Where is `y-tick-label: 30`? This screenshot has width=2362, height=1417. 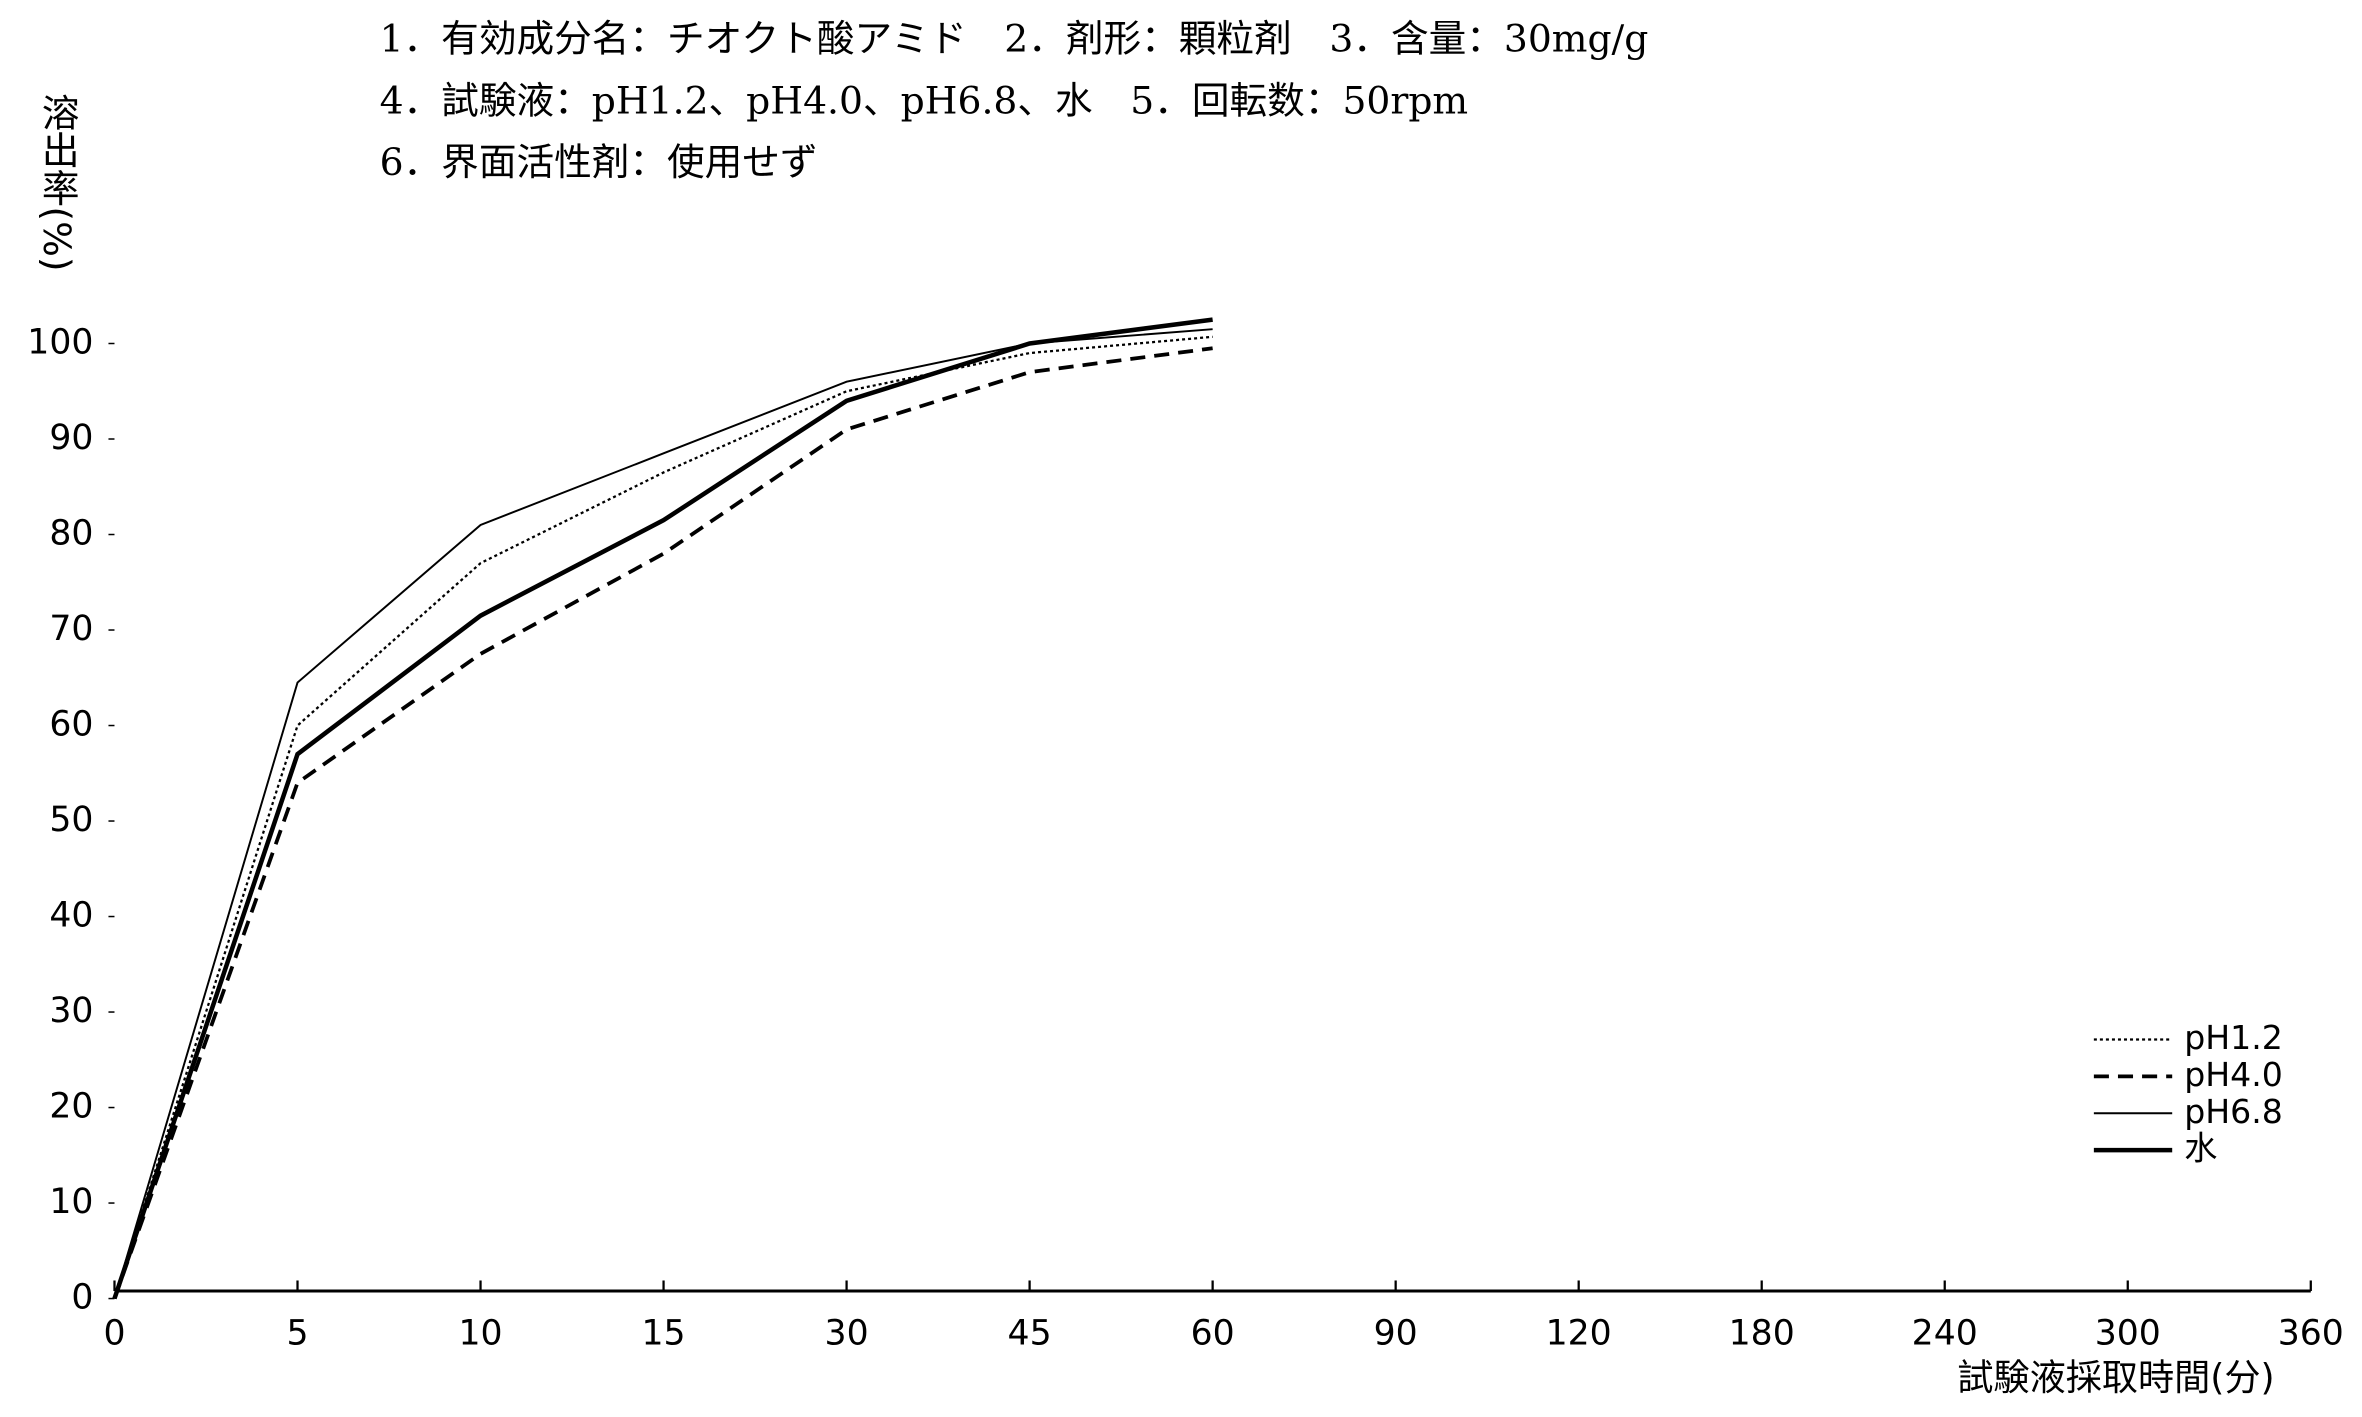
y-tick-label: 30 is located at coordinates (71, 1011).